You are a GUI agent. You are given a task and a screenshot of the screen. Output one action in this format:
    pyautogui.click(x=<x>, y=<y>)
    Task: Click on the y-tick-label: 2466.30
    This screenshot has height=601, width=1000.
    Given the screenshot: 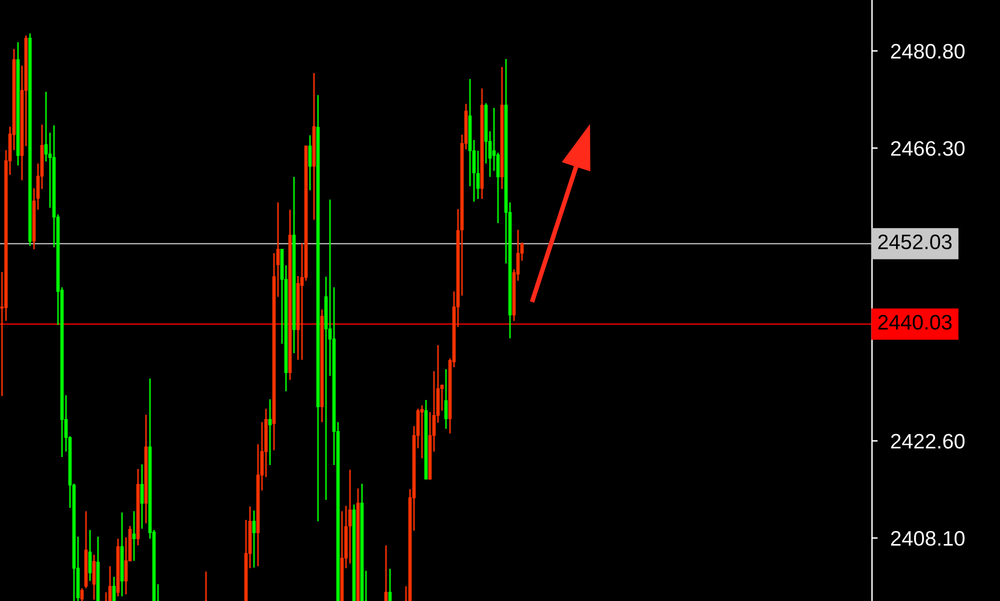 What is the action you would take?
    pyautogui.click(x=928, y=148)
    